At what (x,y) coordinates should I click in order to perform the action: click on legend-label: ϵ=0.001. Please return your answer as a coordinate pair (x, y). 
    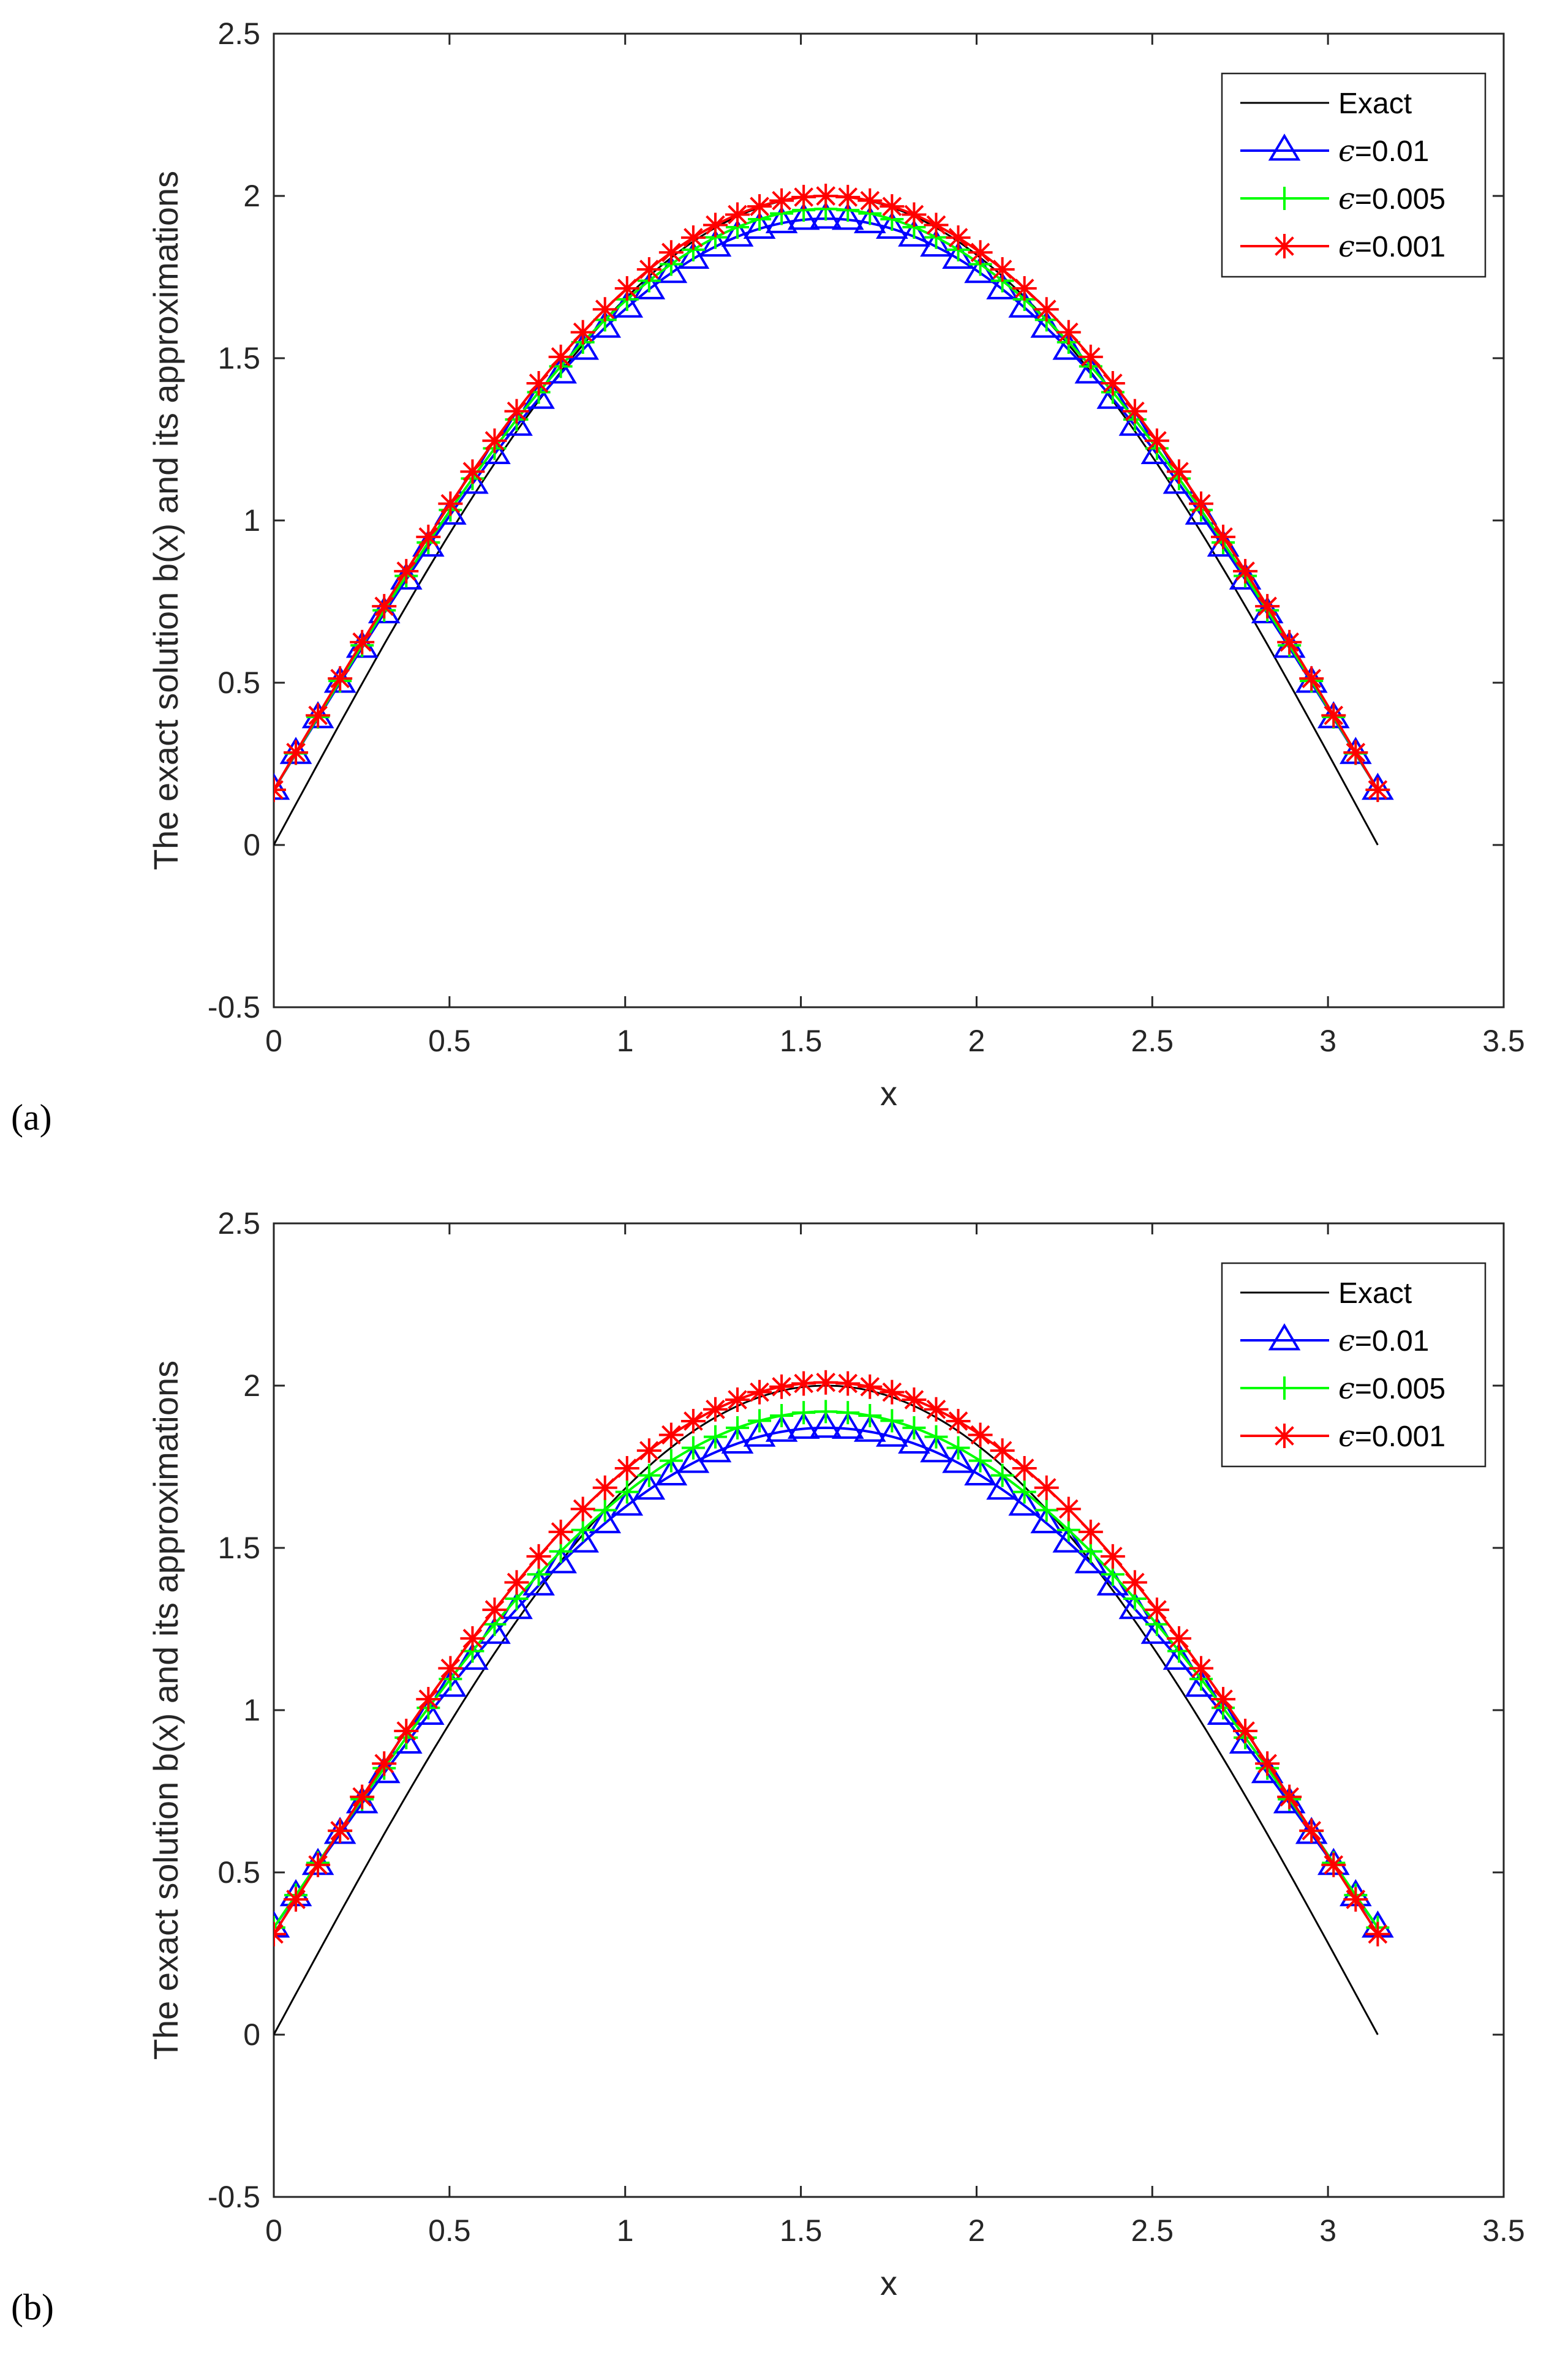
    Looking at the image, I should click on (1391, 247).